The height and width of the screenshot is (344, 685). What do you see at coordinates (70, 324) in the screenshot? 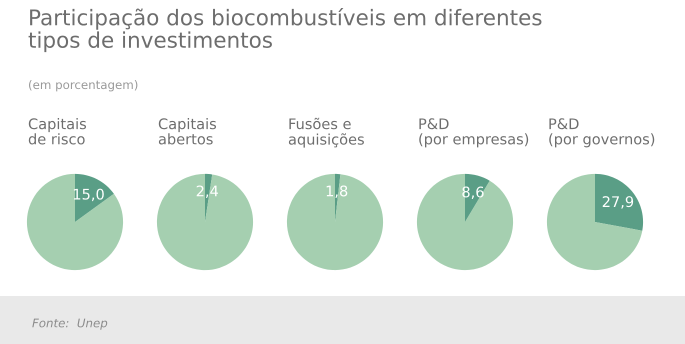
I see `source-note: Fonte: Unep` at bounding box center [70, 324].